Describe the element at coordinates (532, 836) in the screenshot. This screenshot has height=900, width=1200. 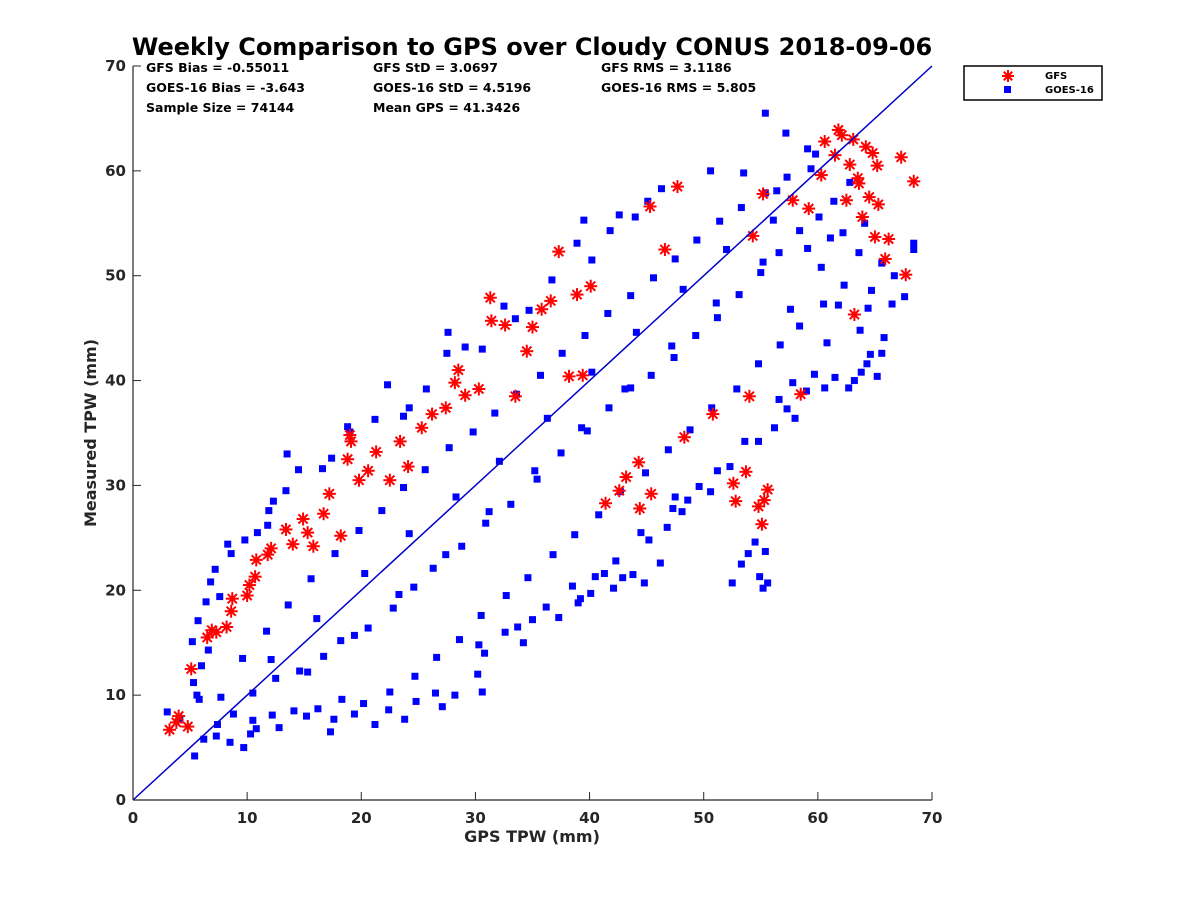
I see `x-axis-label: GPS TPW (mm)` at that location.